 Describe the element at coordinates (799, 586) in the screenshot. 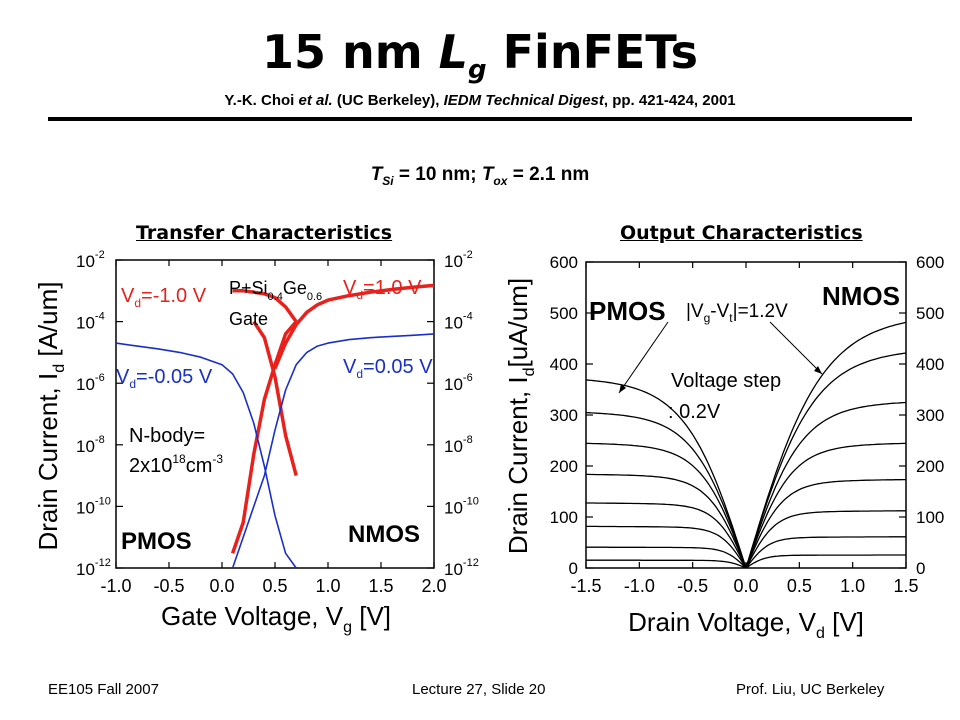

I see `output-x-tick-label: 0.5` at that location.